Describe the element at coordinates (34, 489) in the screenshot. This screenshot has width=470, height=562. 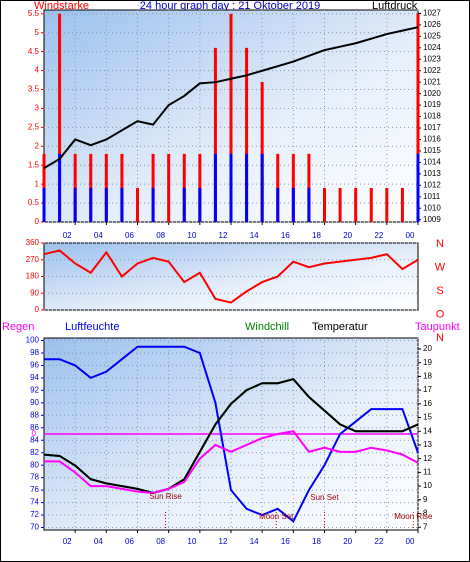
I see `y-tick-label: 76` at that location.